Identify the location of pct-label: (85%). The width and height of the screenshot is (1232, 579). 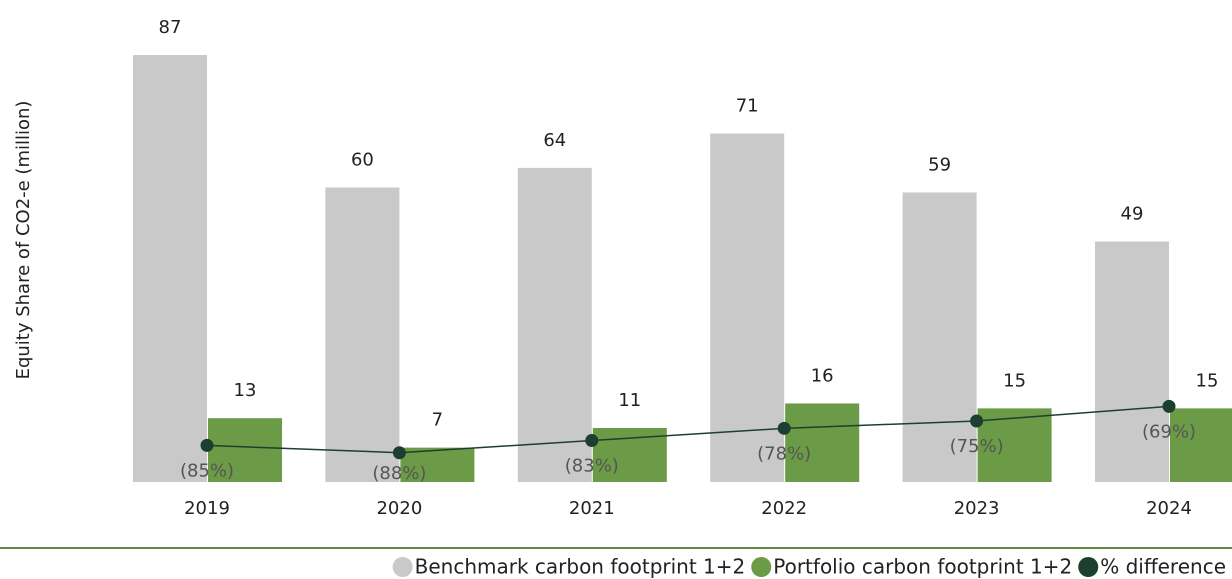
(207, 470).